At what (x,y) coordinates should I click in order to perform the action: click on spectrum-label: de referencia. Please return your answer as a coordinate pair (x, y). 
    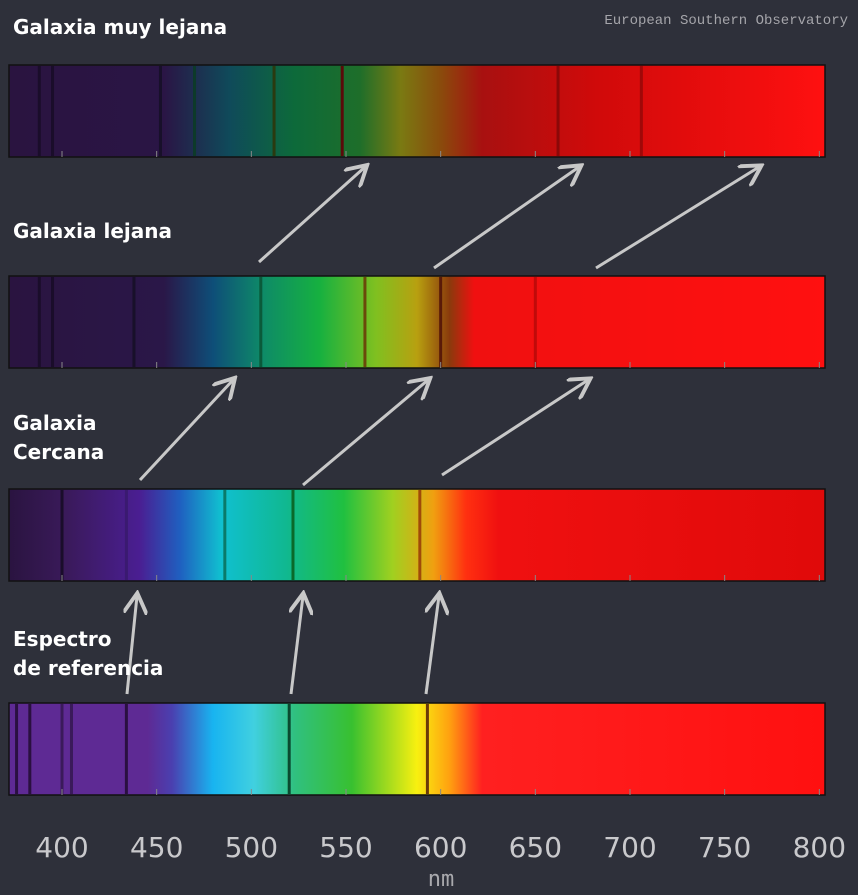
    Looking at the image, I should click on (88, 668).